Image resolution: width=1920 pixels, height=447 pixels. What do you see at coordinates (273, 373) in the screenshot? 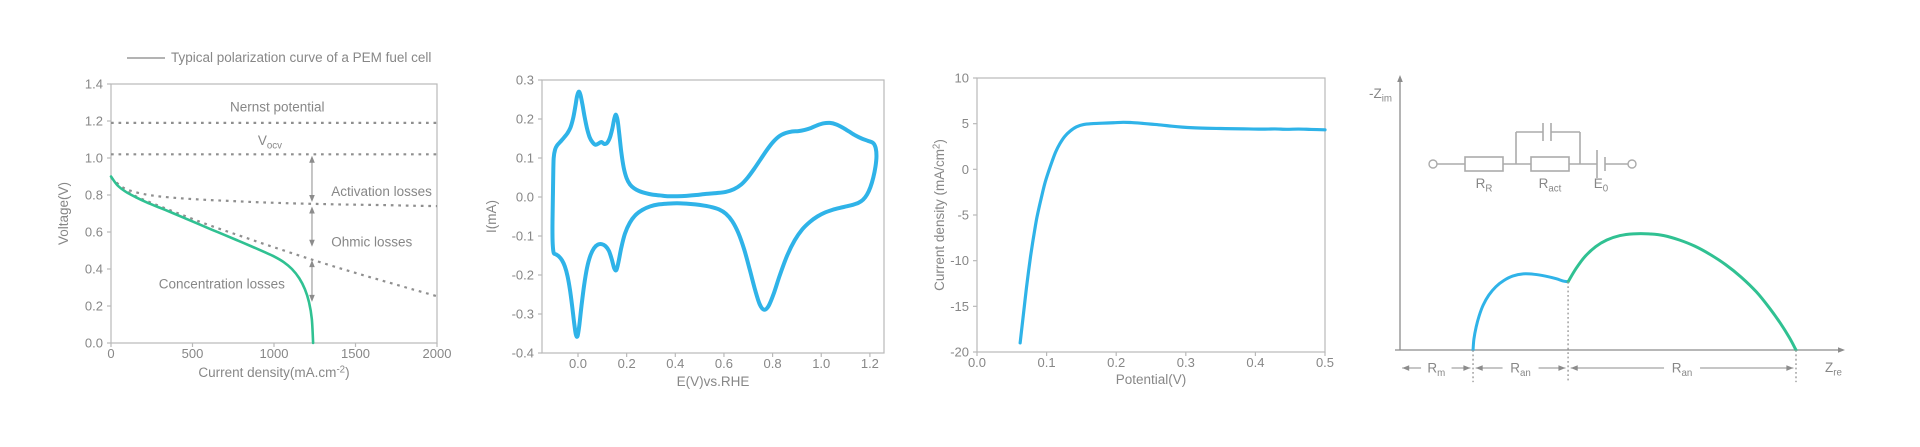
I see `svg-text: Current density(mA.cm-2)` at bounding box center [273, 373].